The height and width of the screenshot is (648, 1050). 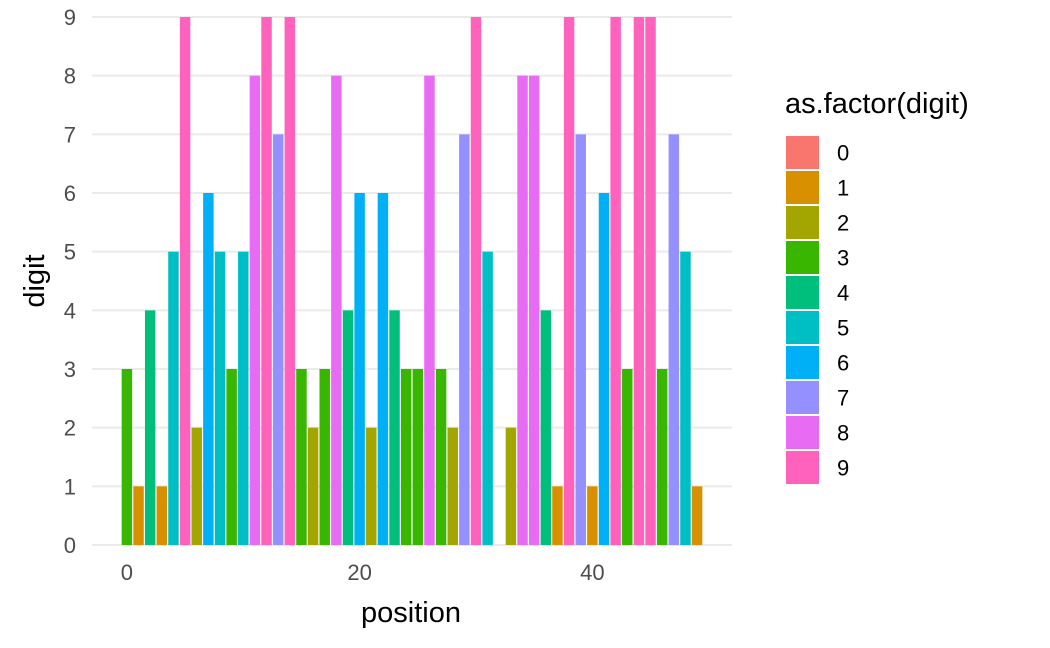 I want to click on x-axis-ticks: 0 20 40, so click(x=363, y=572).